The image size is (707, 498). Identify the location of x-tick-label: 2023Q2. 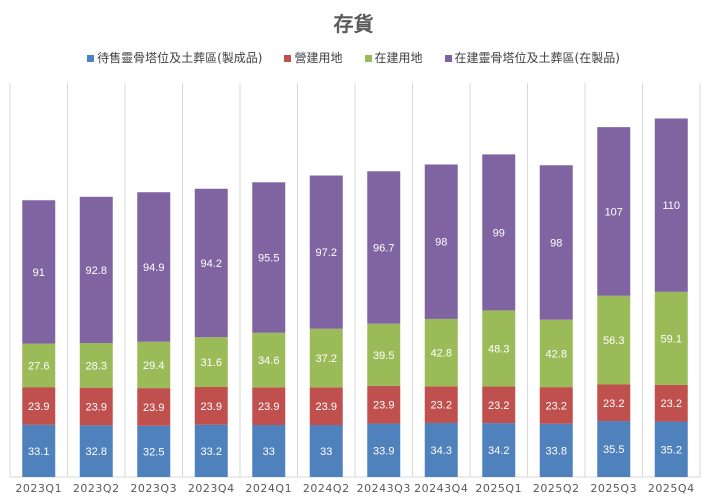
(96, 488).